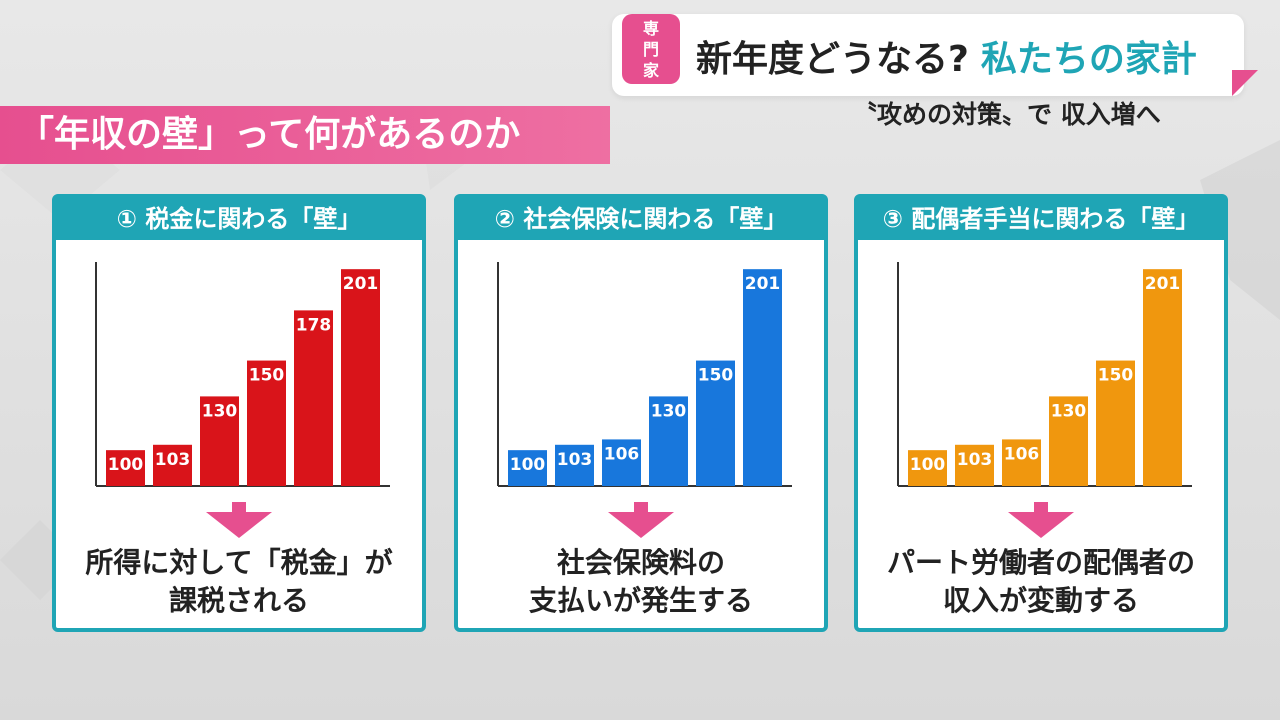 The image size is (1280, 720). What do you see at coordinates (1041, 219) in the screenshot?
I see `panel-title: ③ 配偶者手当に関わる「壁」` at bounding box center [1041, 219].